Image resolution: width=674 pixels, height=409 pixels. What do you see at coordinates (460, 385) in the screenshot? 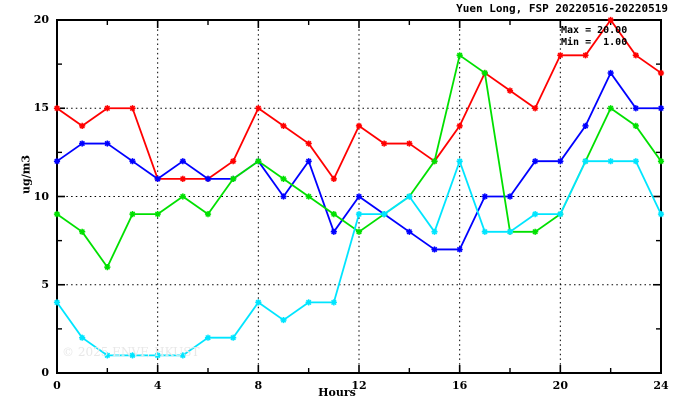
I see `x-tick-label: 16` at bounding box center [460, 385].